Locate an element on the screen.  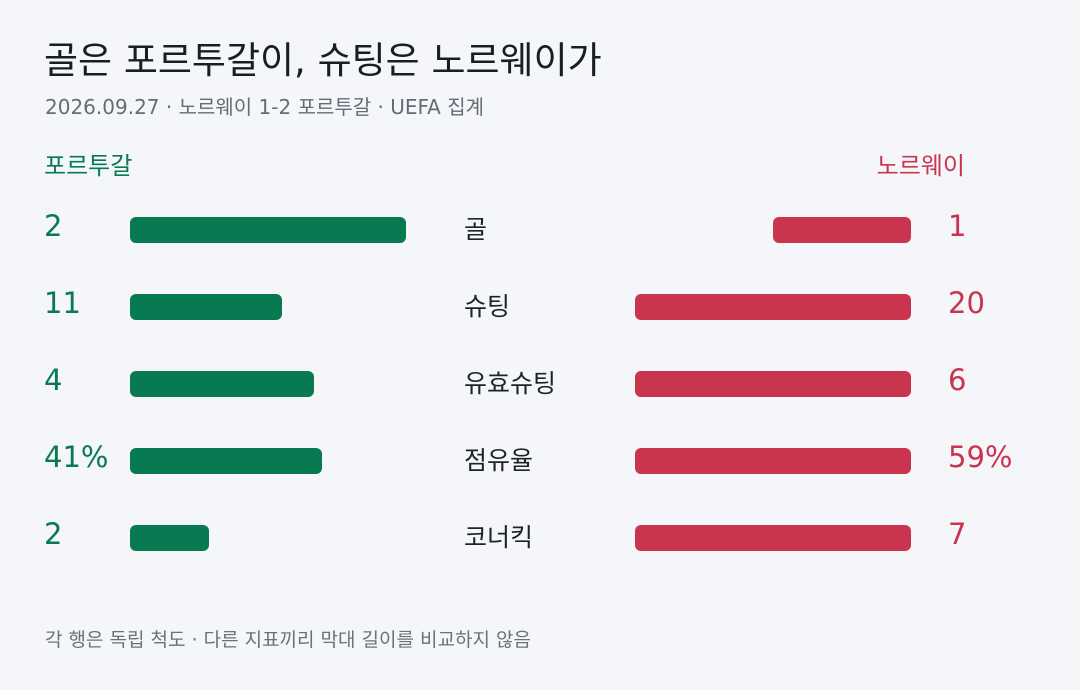
comparison-row: 2 코너킥 7 is located at coordinates (540, 538).